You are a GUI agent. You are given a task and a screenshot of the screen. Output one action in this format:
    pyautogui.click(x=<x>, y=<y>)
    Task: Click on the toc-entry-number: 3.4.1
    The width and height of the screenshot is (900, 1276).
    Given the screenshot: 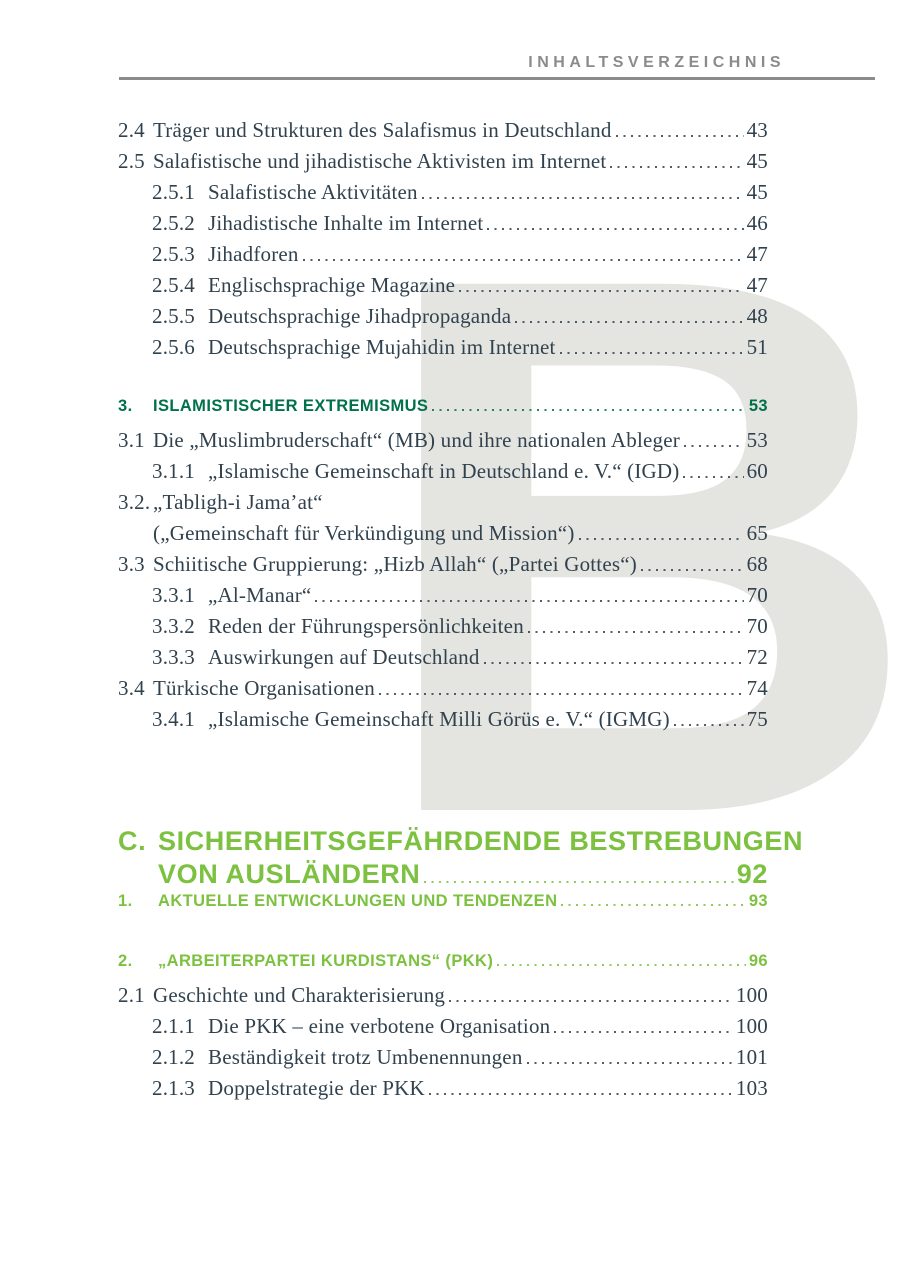 What is the action you would take?
    pyautogui.click(x=173, y=719)
    